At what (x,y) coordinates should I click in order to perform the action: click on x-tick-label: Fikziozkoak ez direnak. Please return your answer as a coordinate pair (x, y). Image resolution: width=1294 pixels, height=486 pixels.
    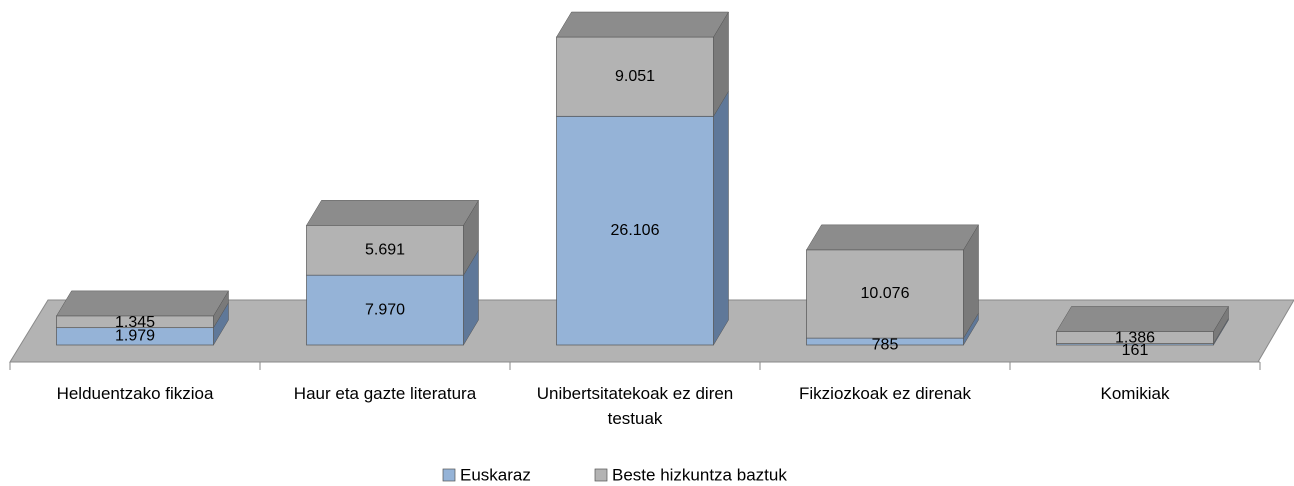
    Looking at the image, I should click on (885, 393).